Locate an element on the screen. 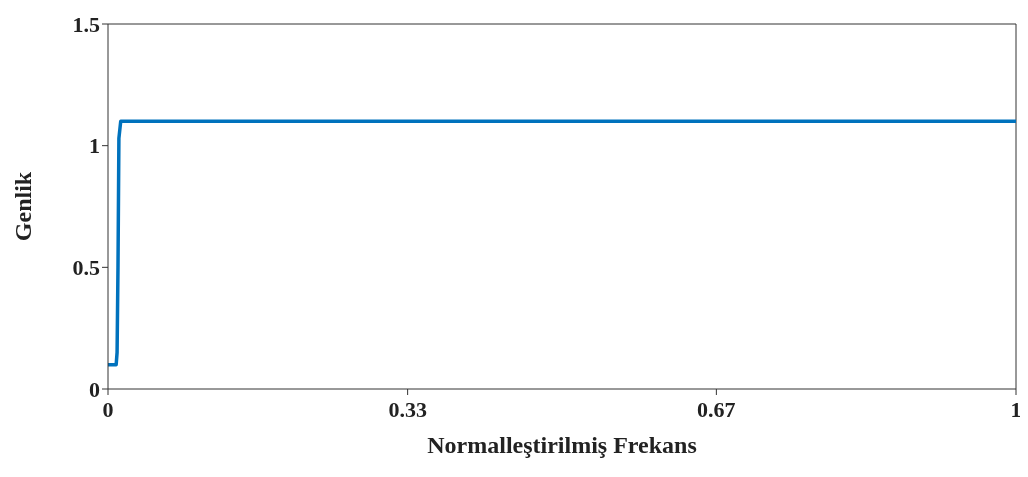 The height and width of the screenshot is (477, 1028). y-tick-label: 1.5 is located at coordinates (86, 24).